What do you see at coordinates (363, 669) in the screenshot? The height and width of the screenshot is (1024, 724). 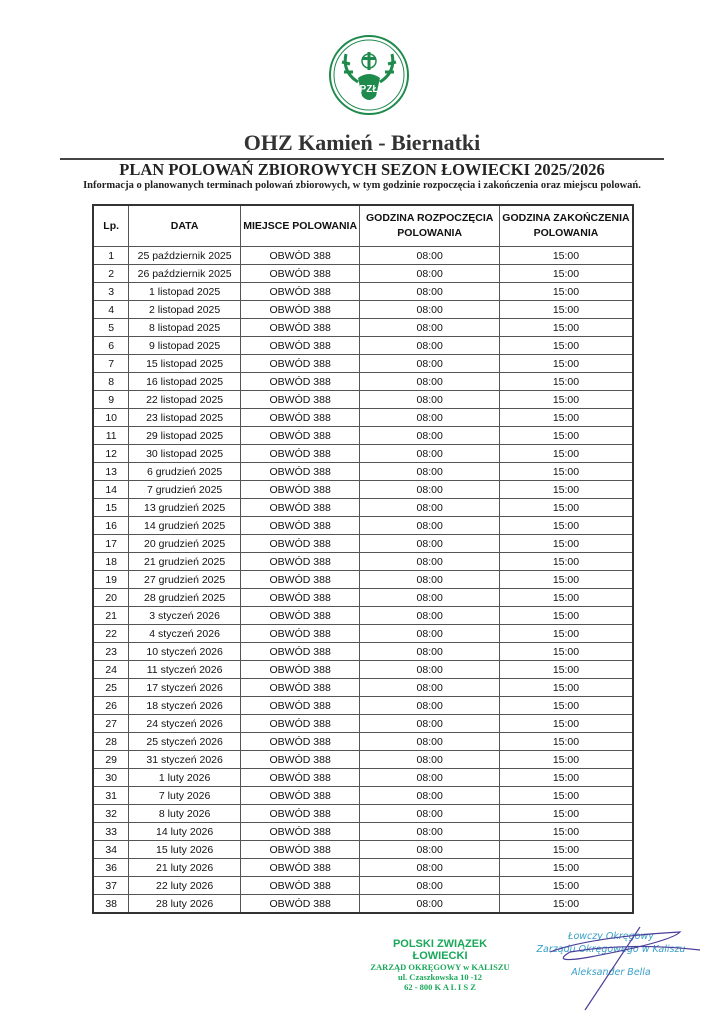 I see `table-row: 24 11 styczeń 2026 OBWÓD 388 08:00 15:00` at bounding box center [363, 669].